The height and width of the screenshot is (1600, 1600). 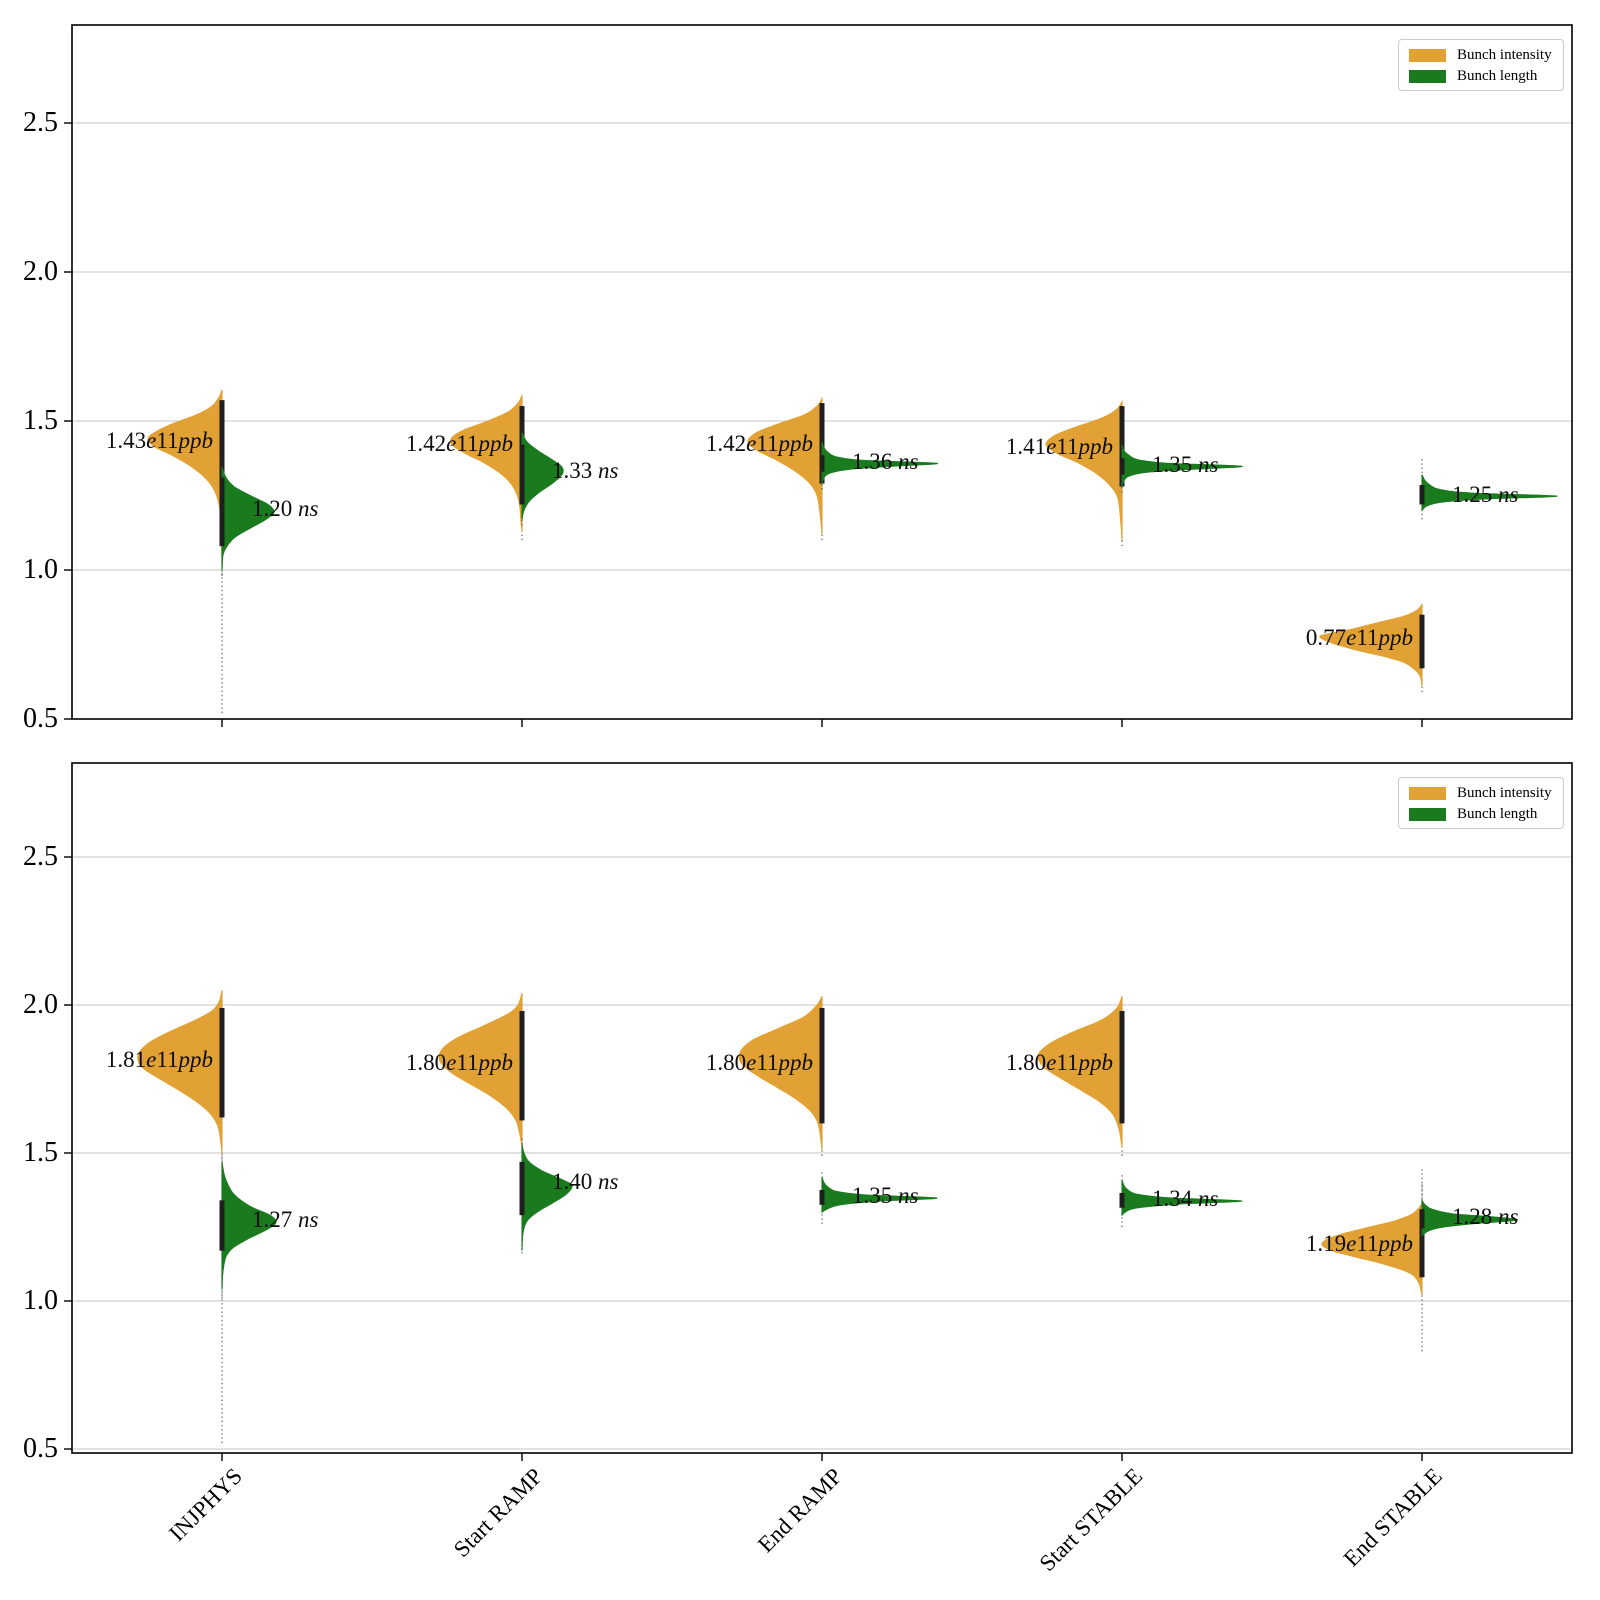 What do you see at coordinates (759, 443) in the screenshot?
I see `annotation-beam1-End RAMP-intensity: 1.42e11ppb` at bounding box center [759, 443].